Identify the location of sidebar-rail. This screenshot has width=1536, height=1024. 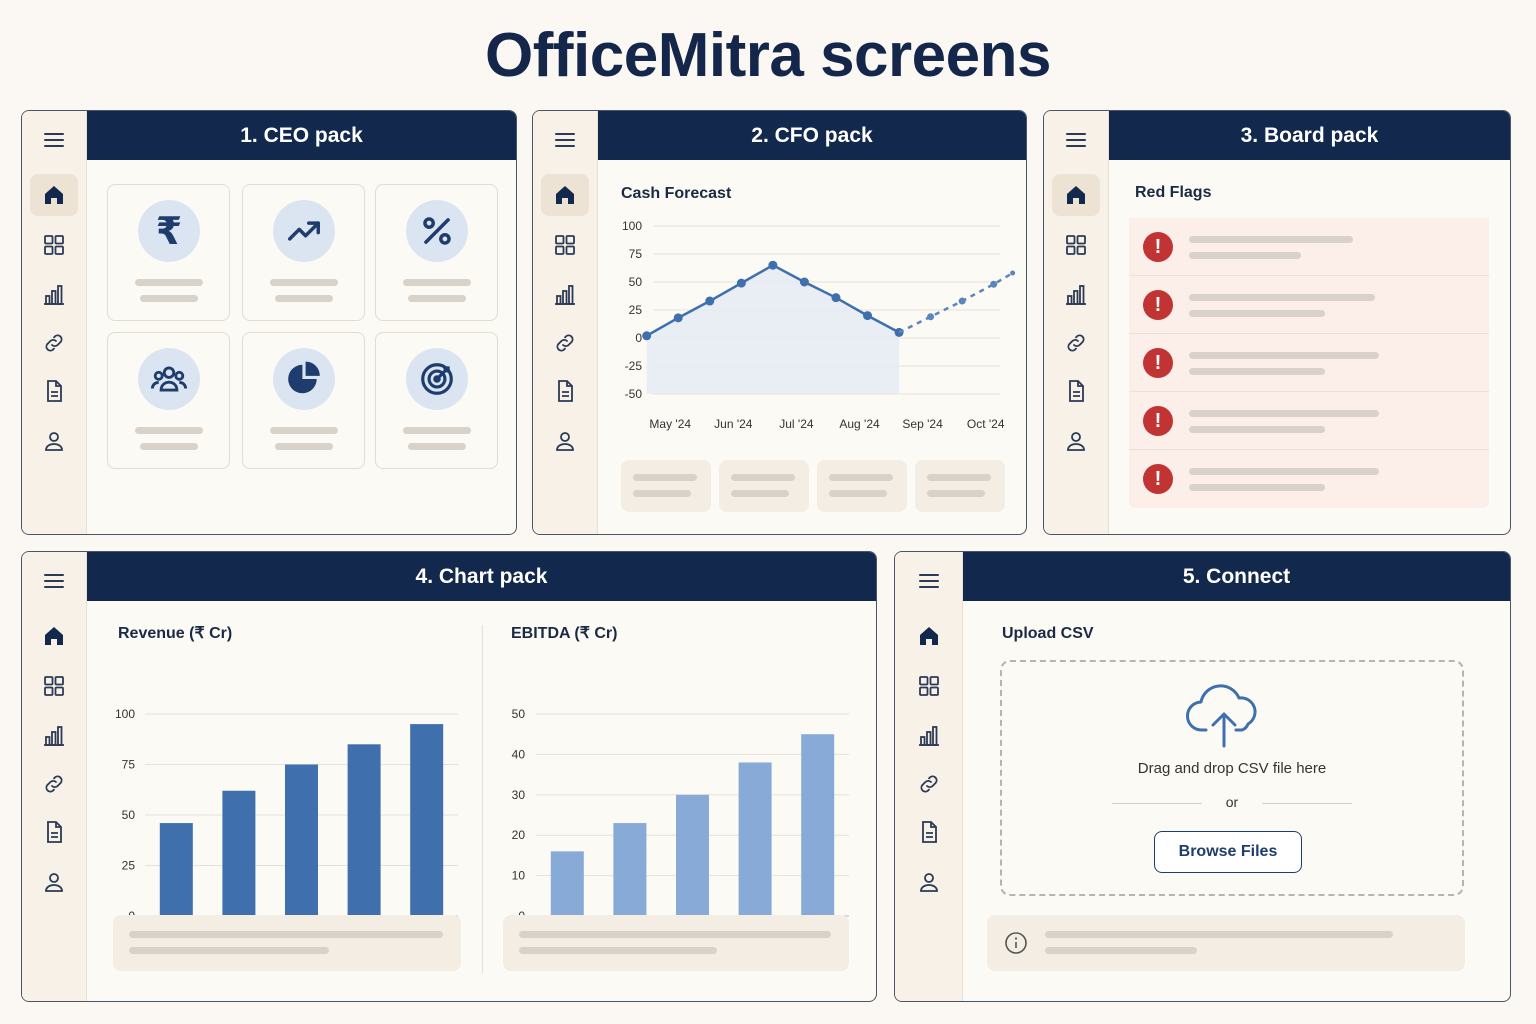
(1076, 322).